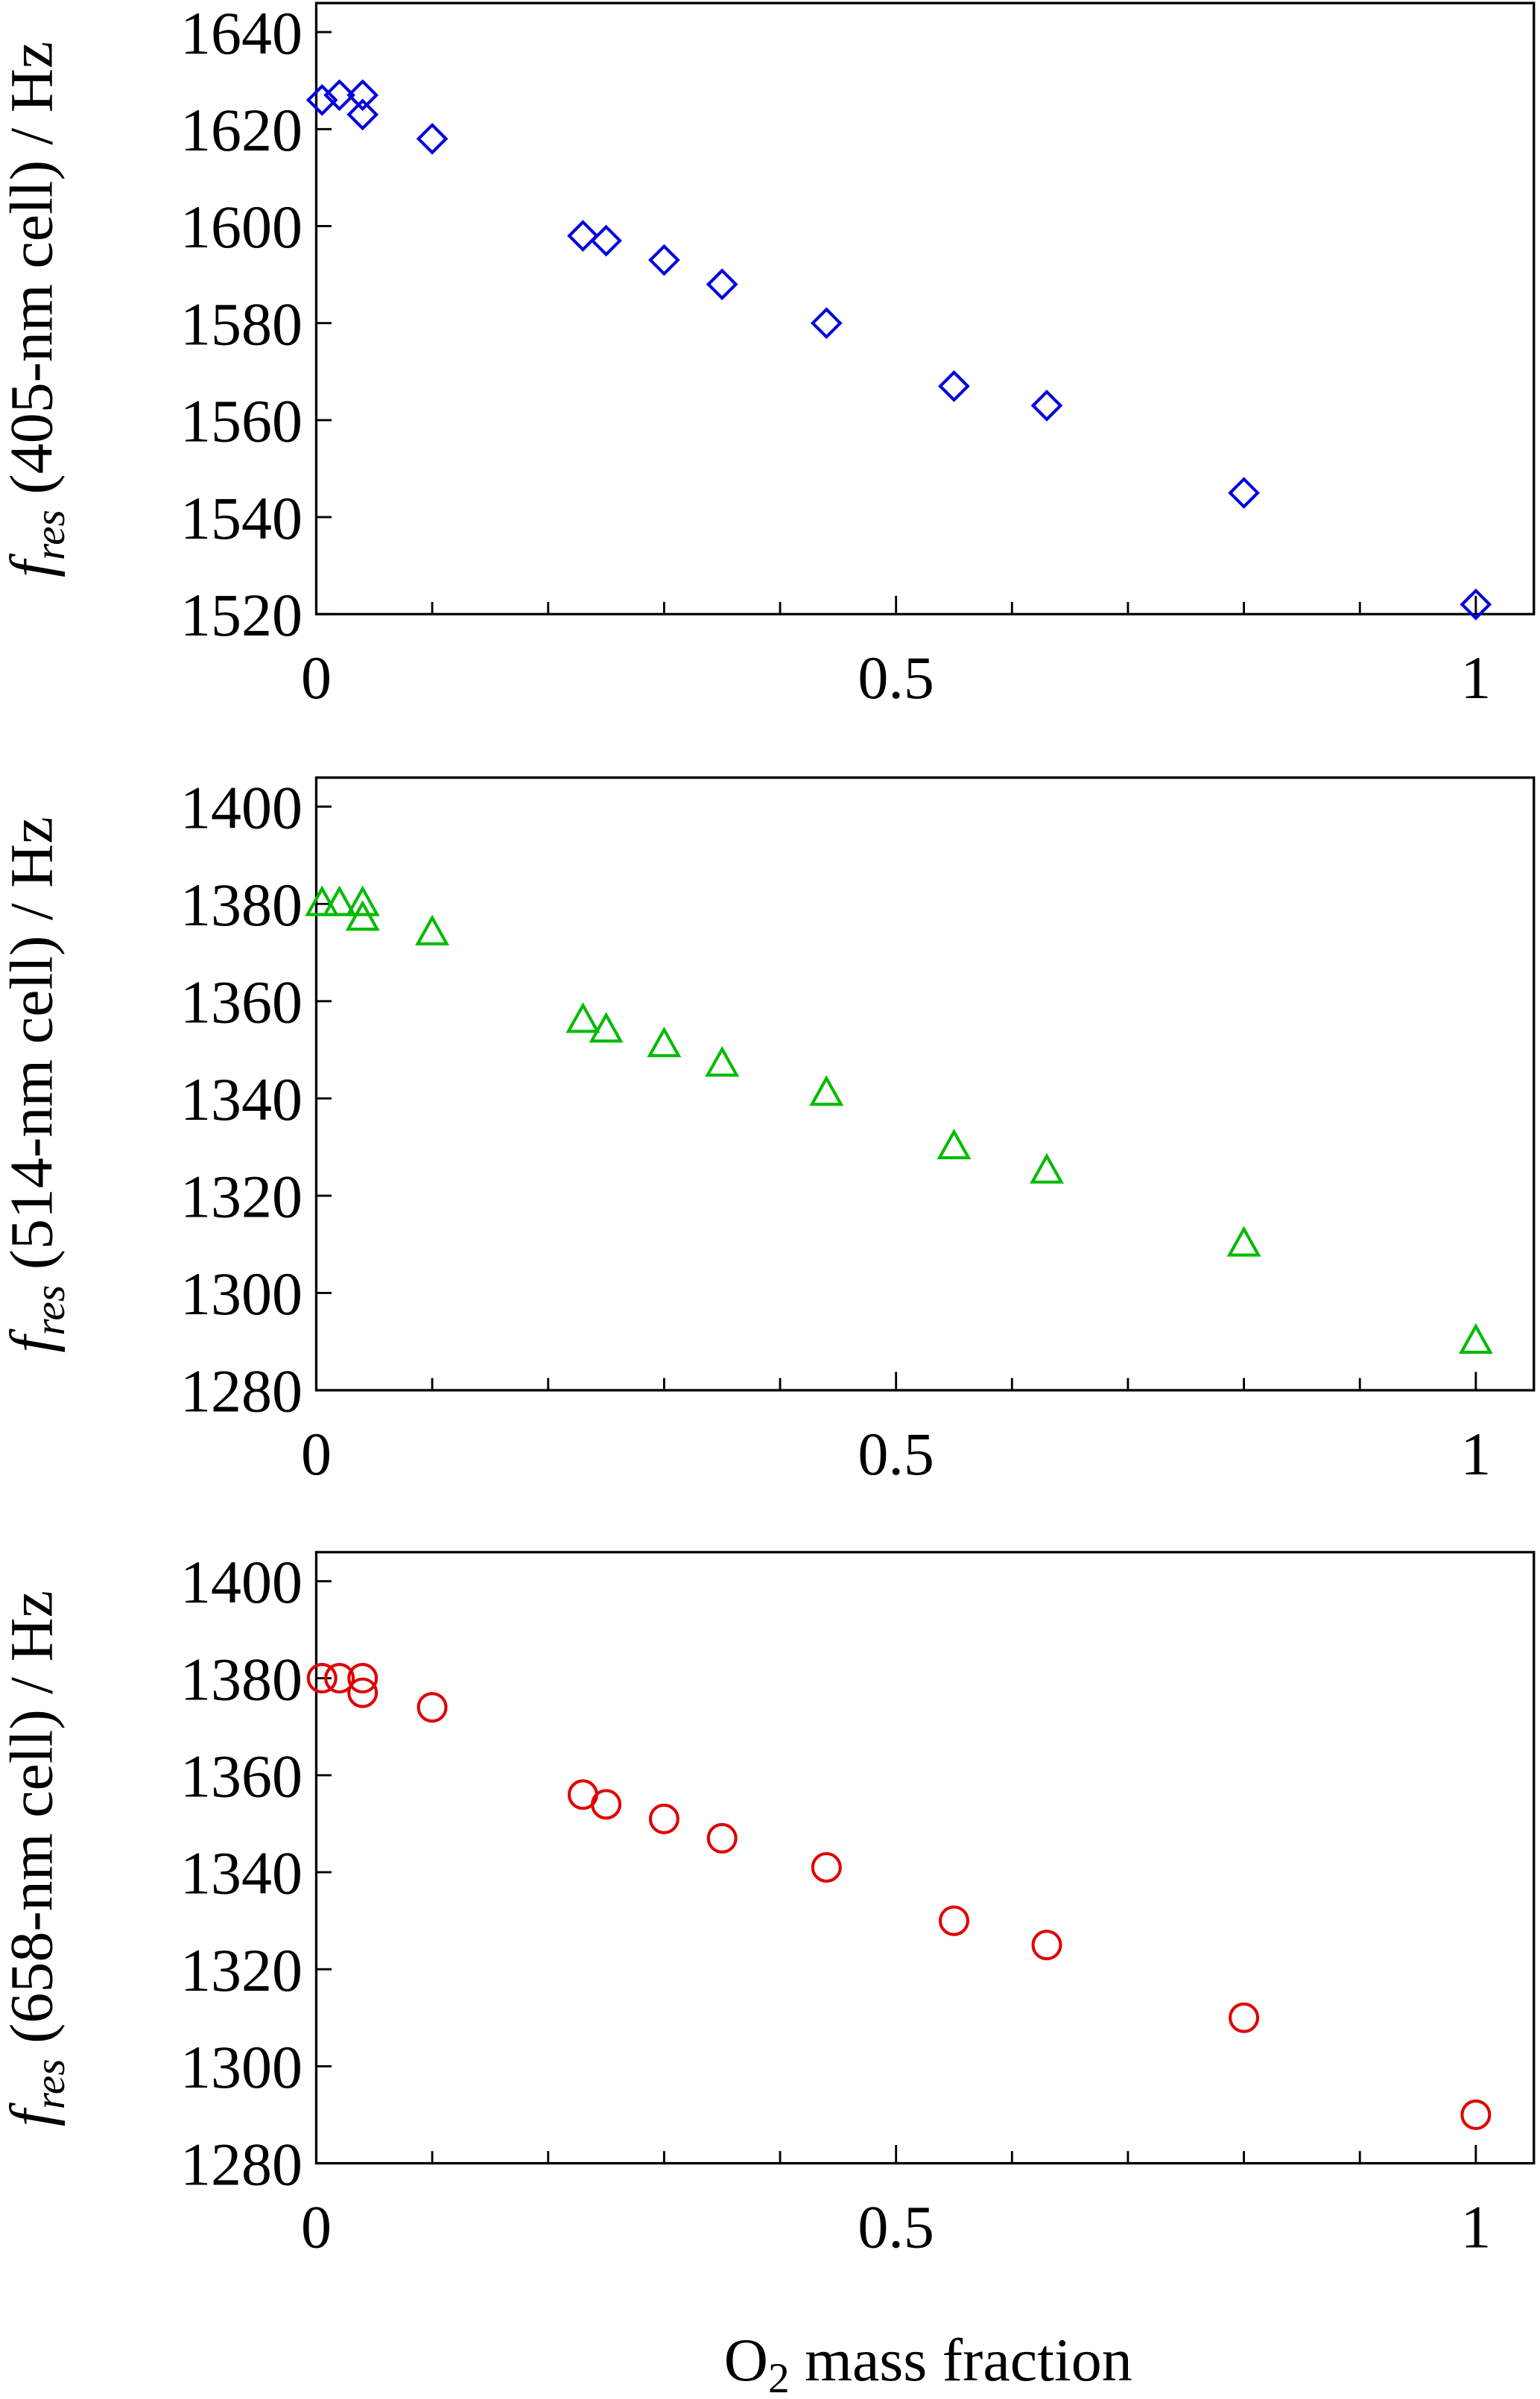  Describe the element at coordinates (961, 2360) in the screenshot. I see `x-label-rest: mass fraction` at that location.